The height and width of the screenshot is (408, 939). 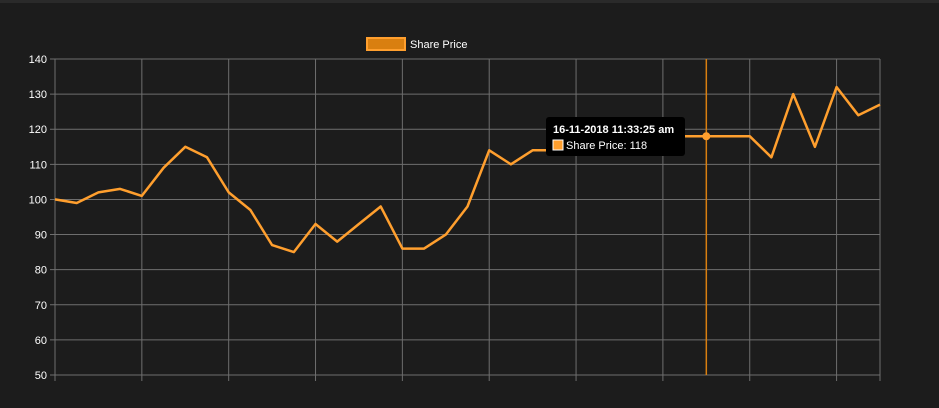 I want to click on y-tick-label: 100, so click(x=38, y=200).